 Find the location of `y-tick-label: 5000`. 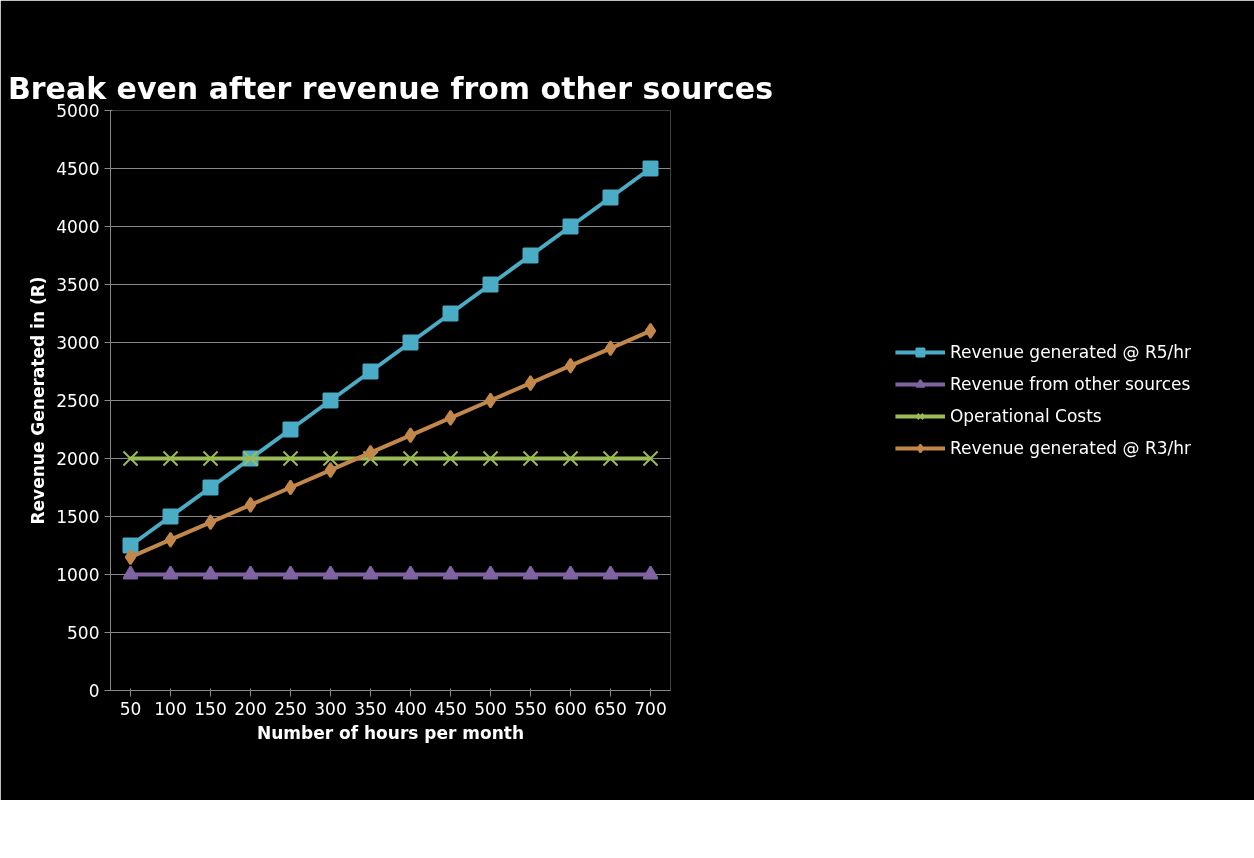

y-tick-label: 5000 is located at coordinates (78, 111).